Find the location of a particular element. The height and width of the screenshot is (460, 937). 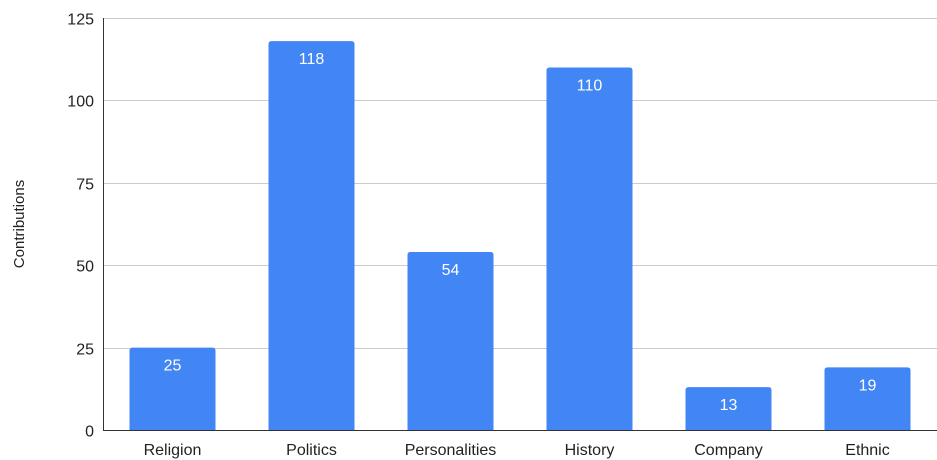

y-tick-label: 25 is located at coordinates (85, 350).